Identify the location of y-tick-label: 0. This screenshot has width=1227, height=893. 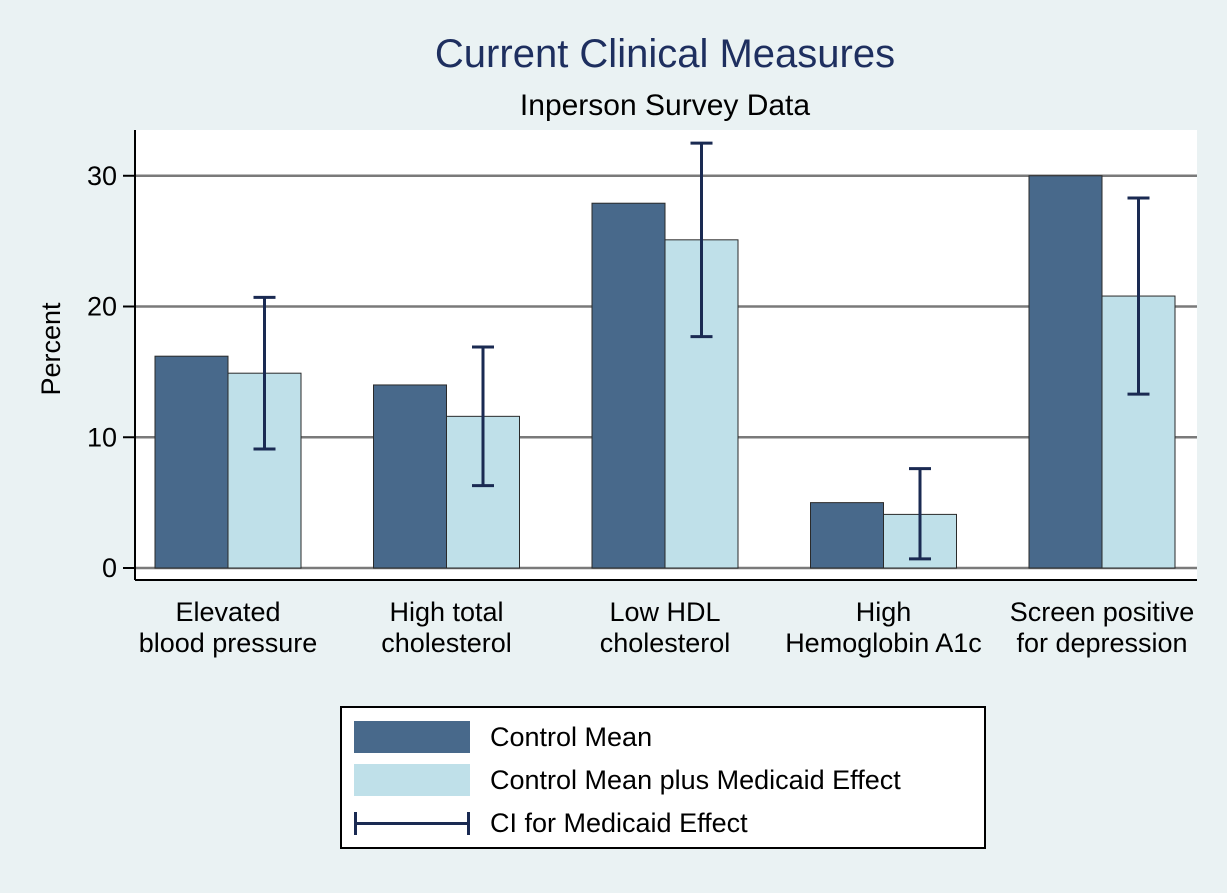
(109, 568).